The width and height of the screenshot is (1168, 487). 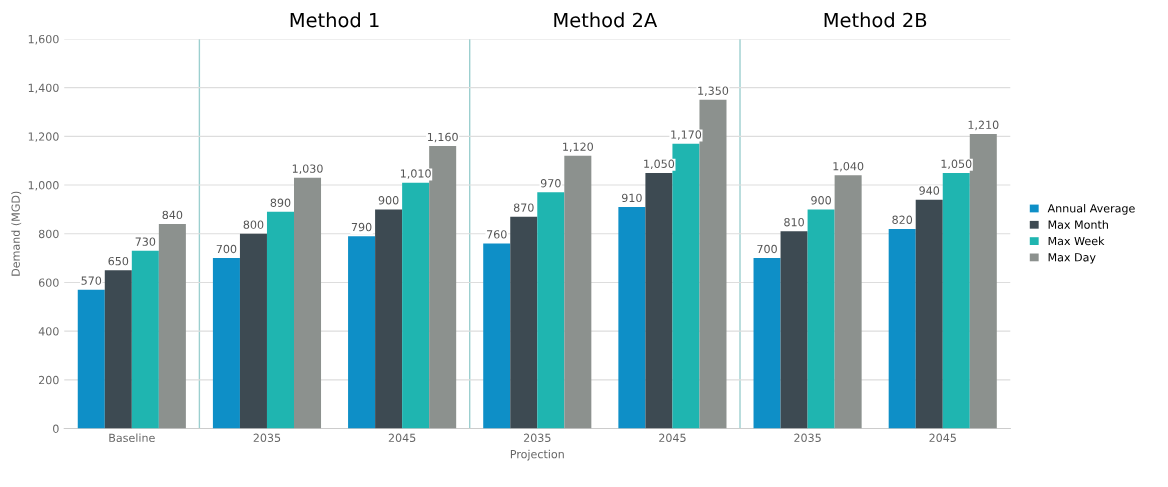 What do you see at coordinates (983, 125) in the screenshot?
I see `data-label: 1,210` at bounding box center [983, 125].